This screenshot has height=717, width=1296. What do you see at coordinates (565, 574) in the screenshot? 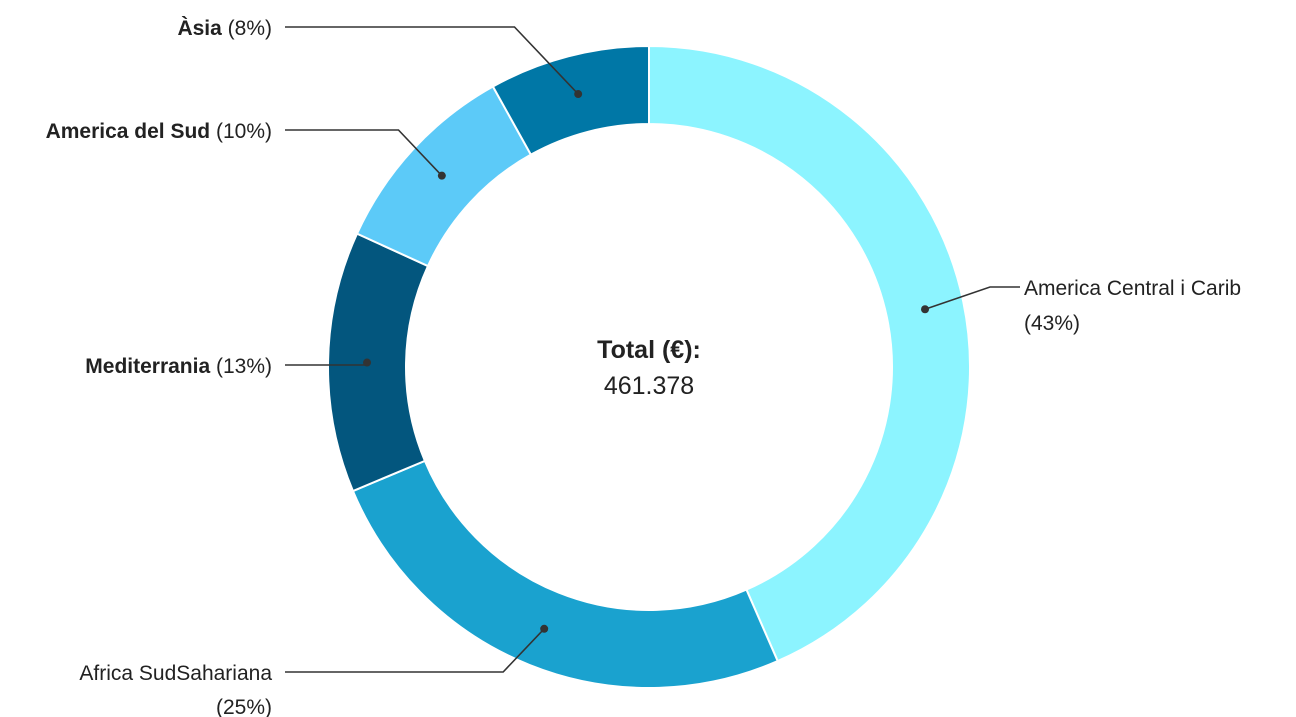
I see `donut-slice-africa-sudsahariana` at bounding box center [565, 574].